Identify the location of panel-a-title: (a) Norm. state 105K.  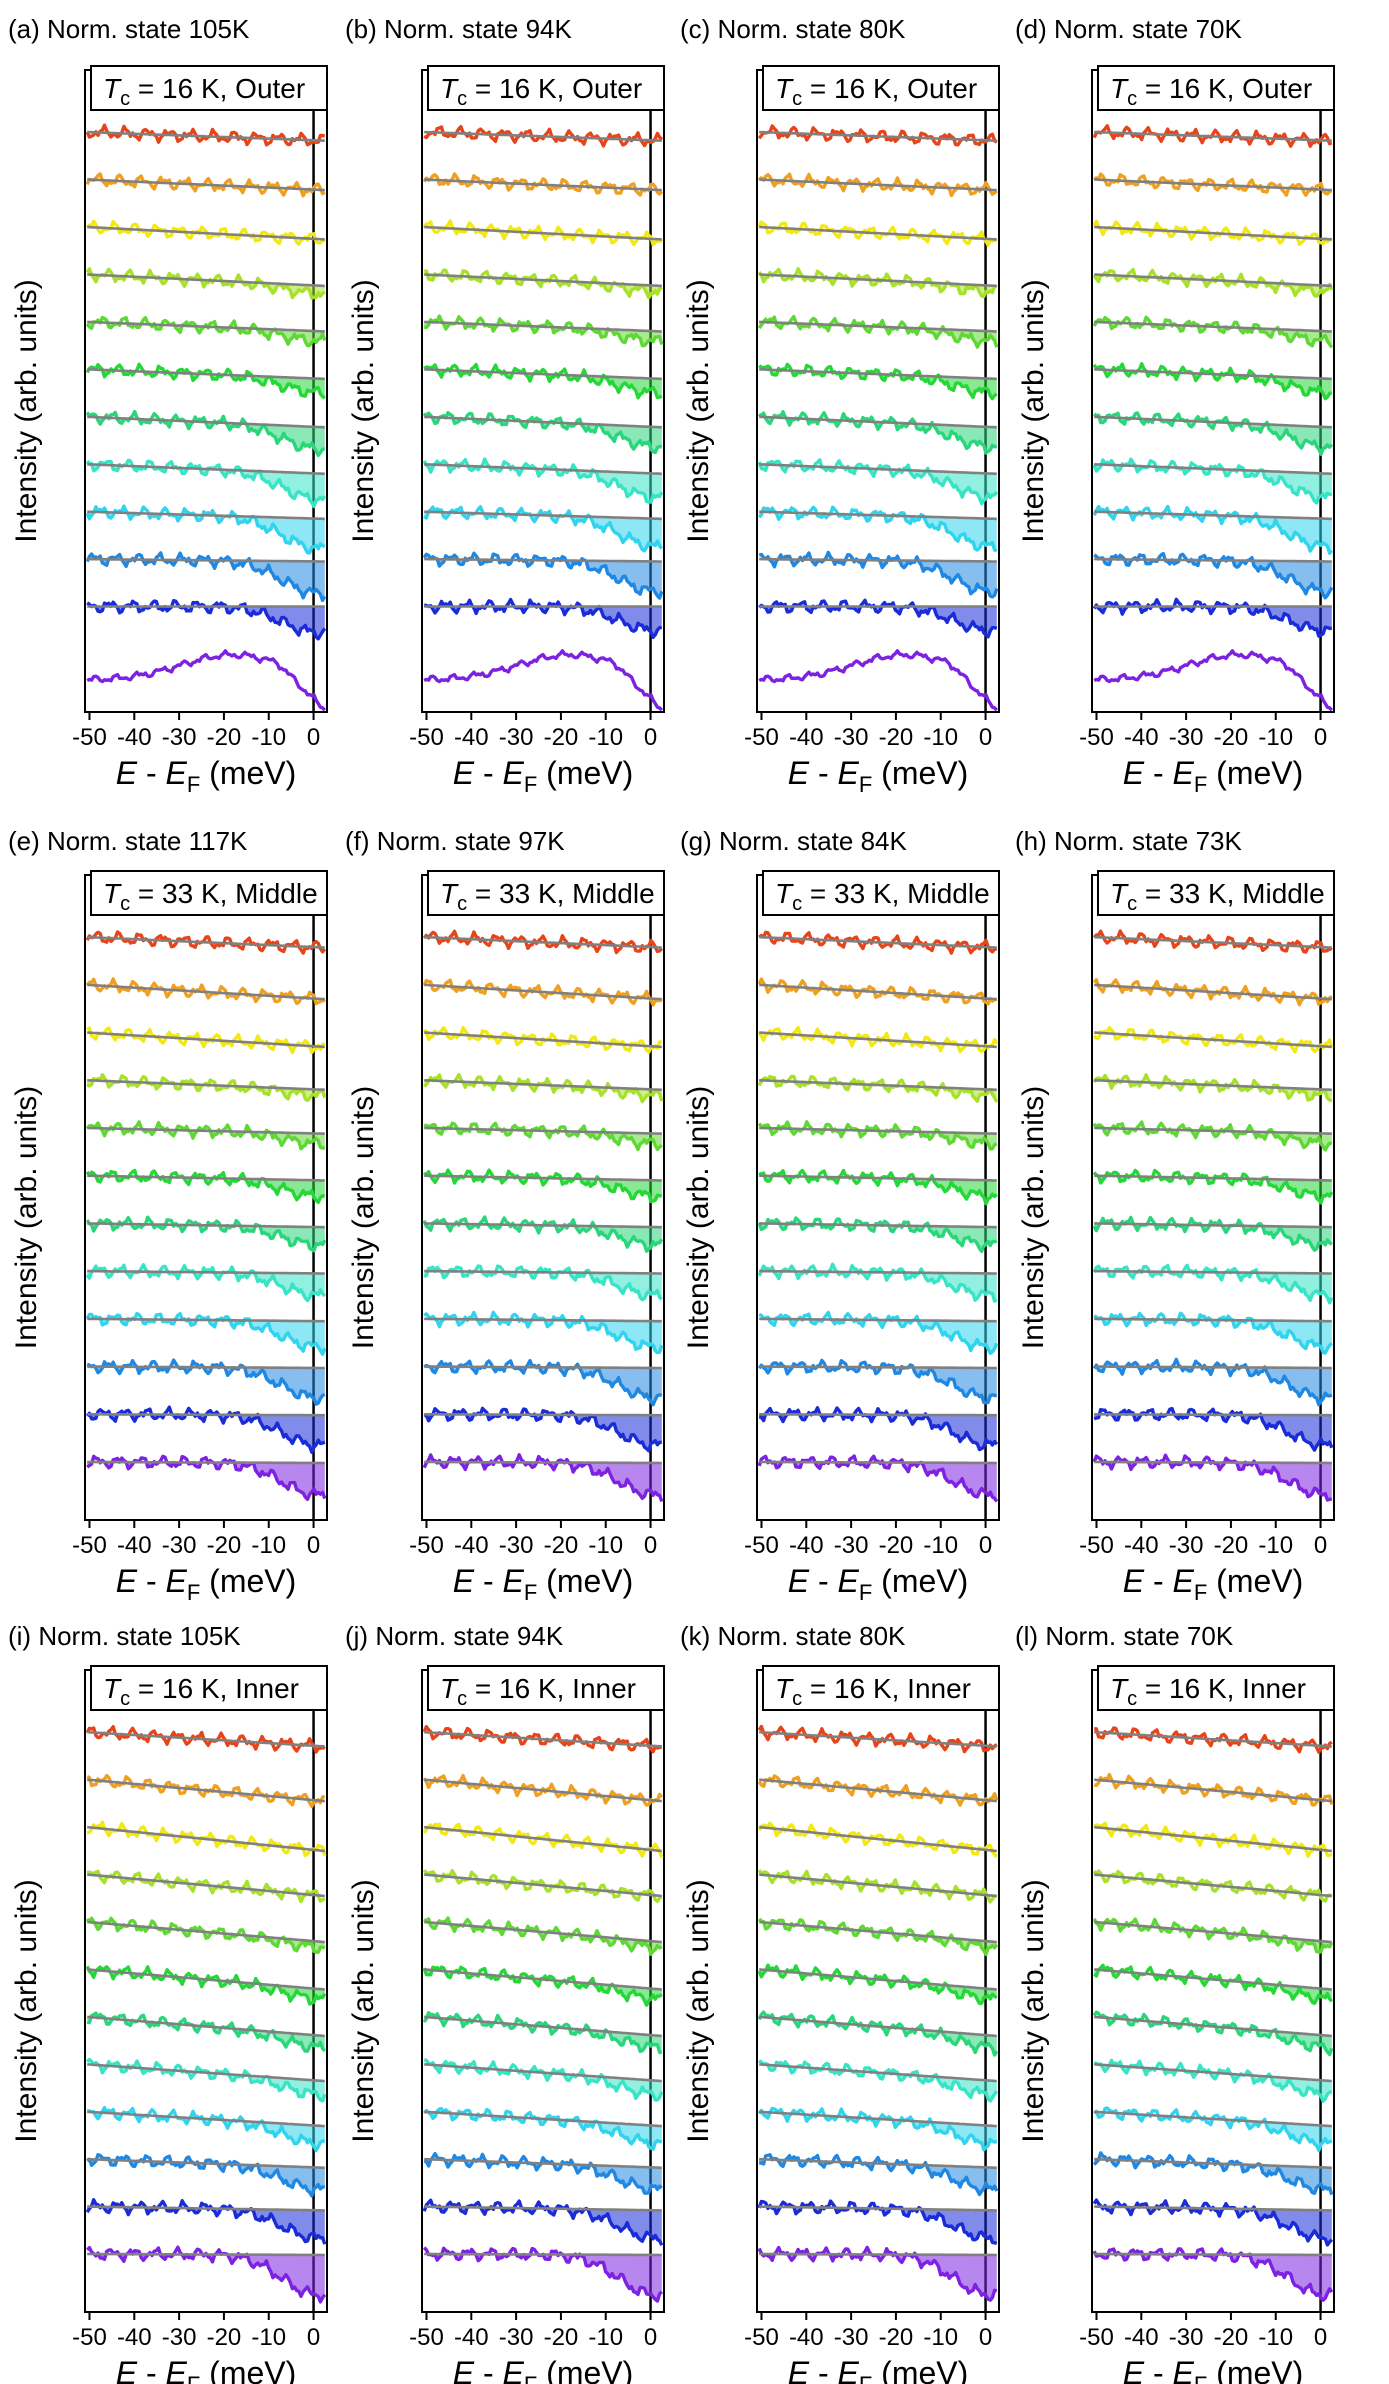
(129, 29).